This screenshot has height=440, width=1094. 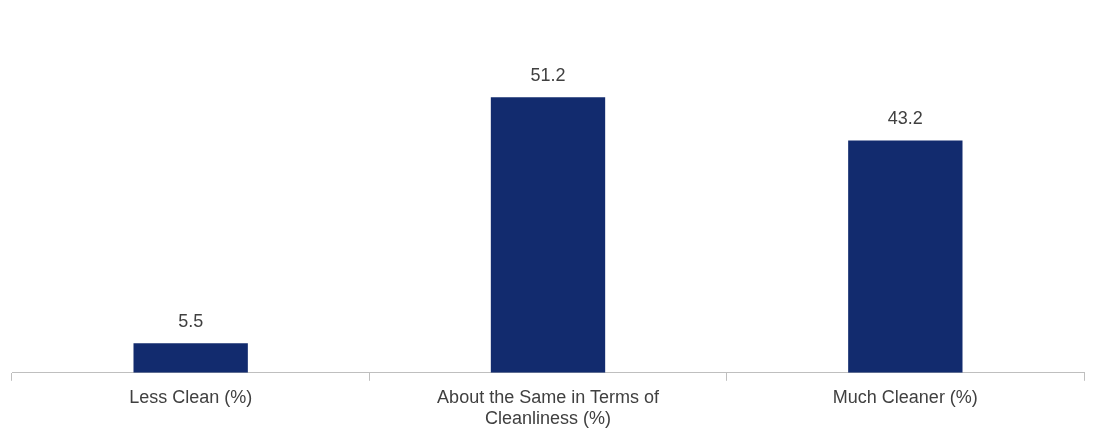 I want to click on data-label: 43.2, so click(x=905, y=118).